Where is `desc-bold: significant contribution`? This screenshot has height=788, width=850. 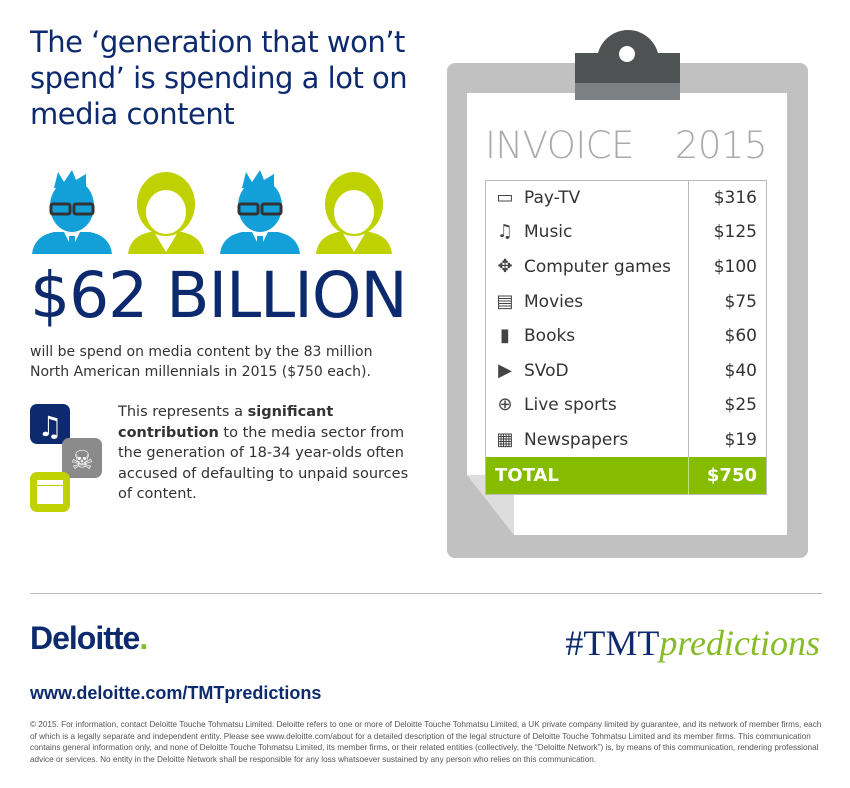 desc-bold: significant contribution is located at coordinates (226, 422).